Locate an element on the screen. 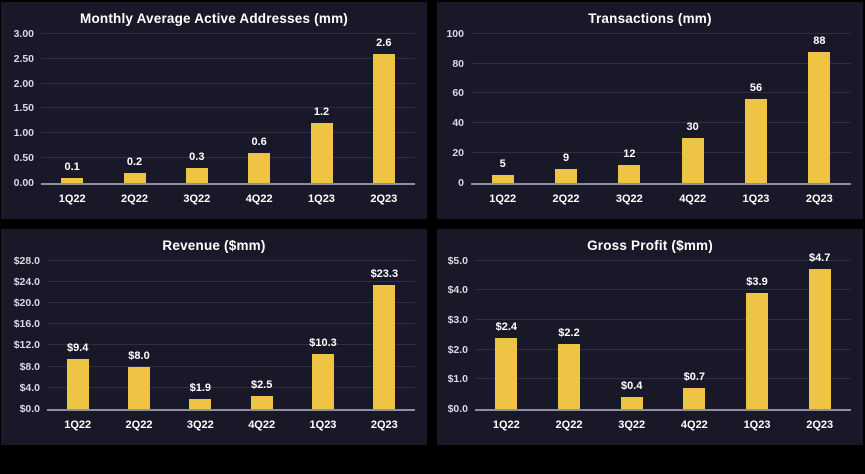 The height and width of the screenshot is (474, 865). bar-value-label: $4.7 is located at coordinates (819, 258).